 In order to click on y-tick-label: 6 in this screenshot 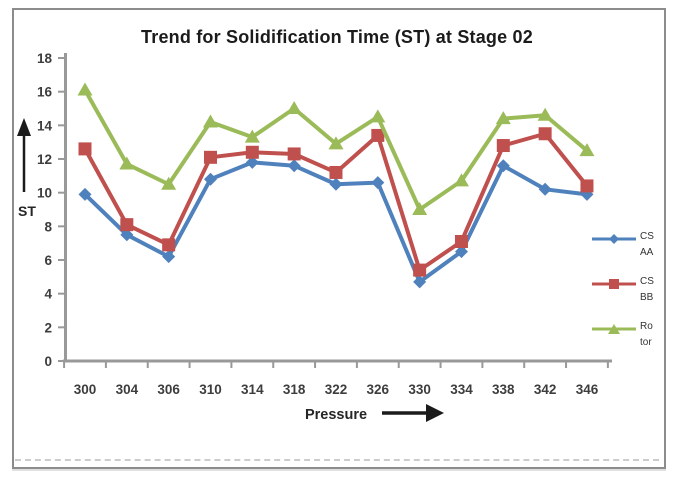, I will do `click(48, 260)`.